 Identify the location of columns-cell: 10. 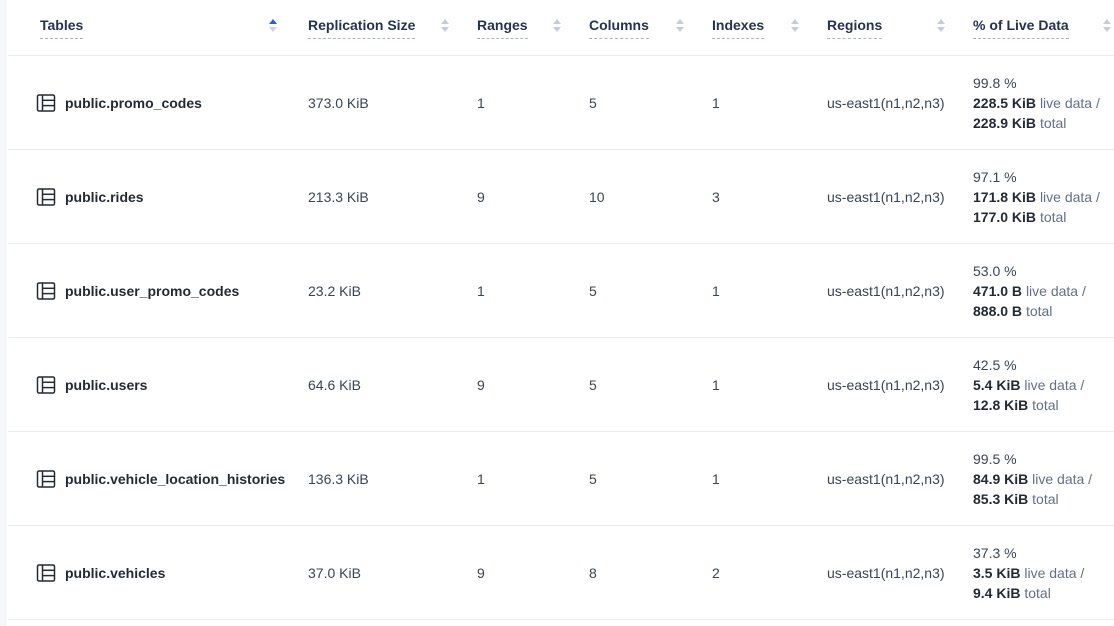
(597, 196).